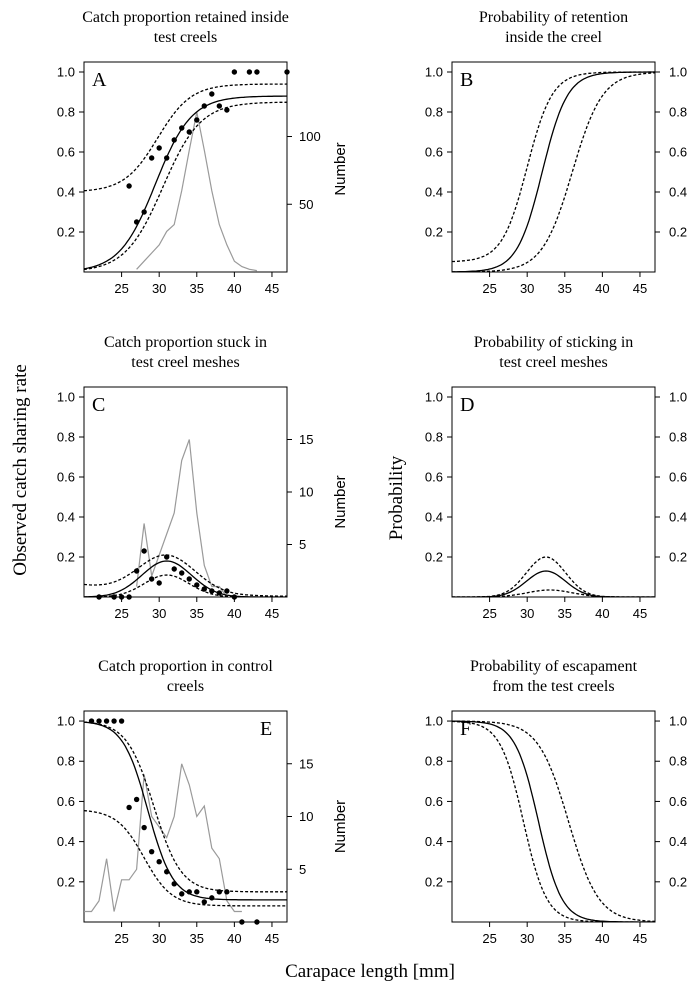 This screenshot has width=692, height=983. I want to click on count-tick-label: 10, so click(306, 816).